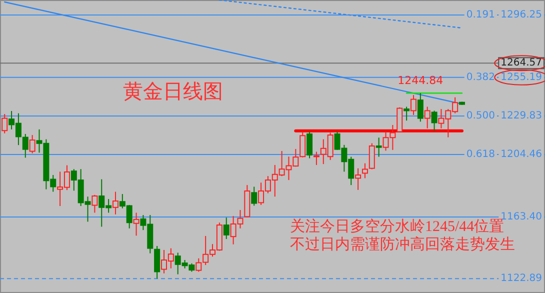  What do you see at coordinates (480, 77) in the screenshot?
I see `y2-tick-label: 0.382` at bounding box center [480, 77].